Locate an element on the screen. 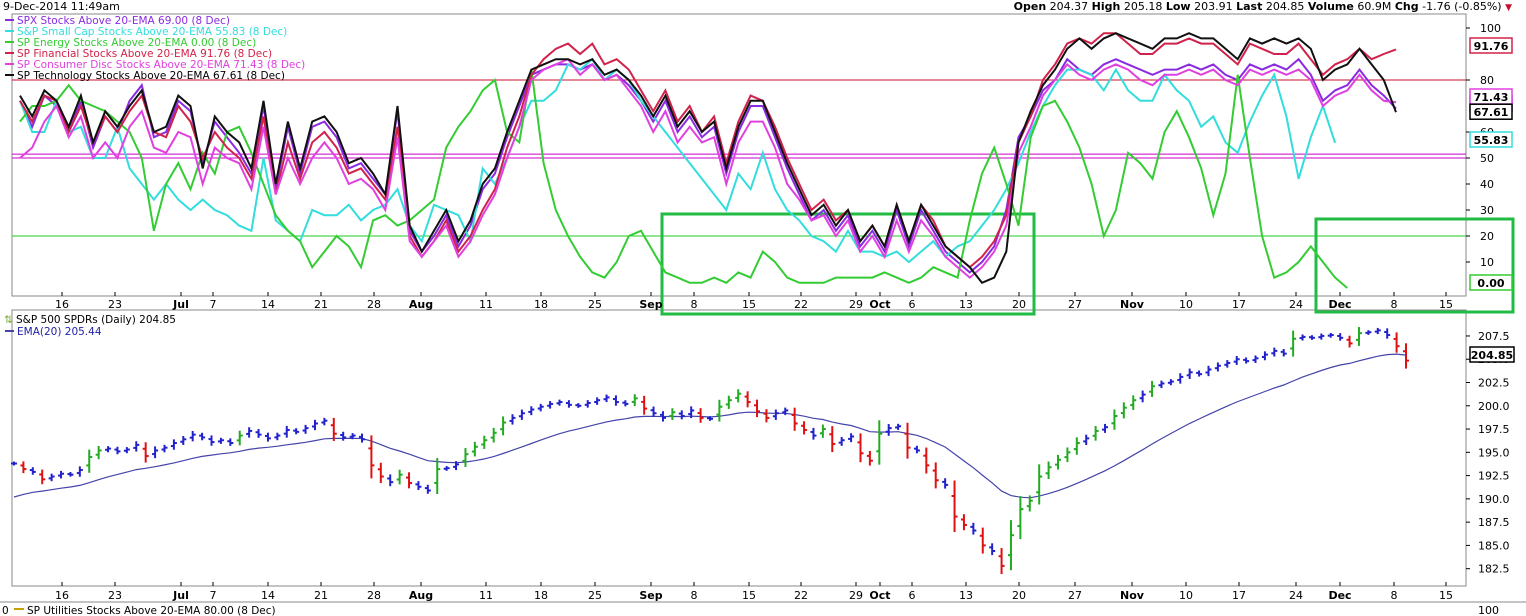 The width and height of the screenshot is (1526, 616). x-tick-label: 20 is located at coordinates (1019, 304).